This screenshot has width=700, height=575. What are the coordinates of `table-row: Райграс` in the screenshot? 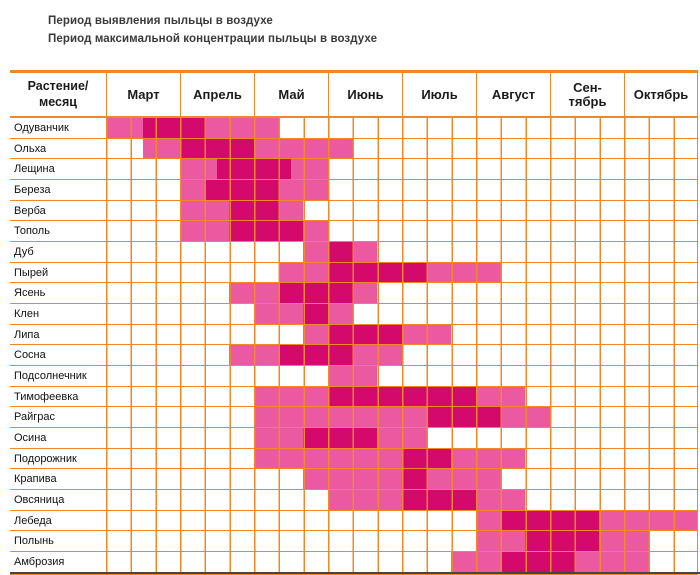 It's located at (354, 418).